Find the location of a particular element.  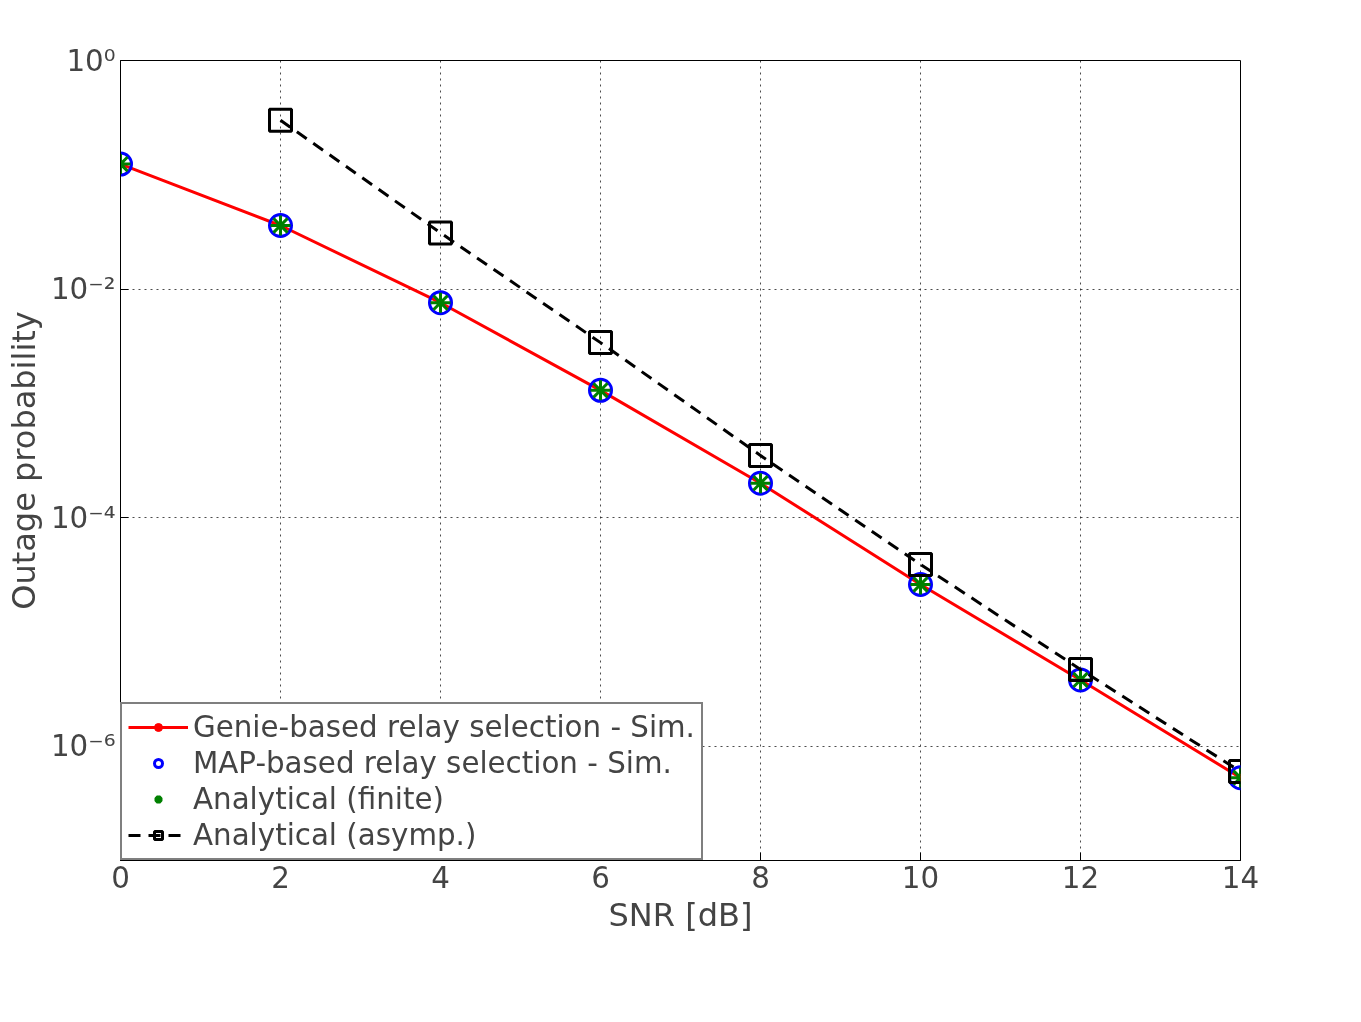

x-tick-label: 0 is located at coordinates (120, 877).